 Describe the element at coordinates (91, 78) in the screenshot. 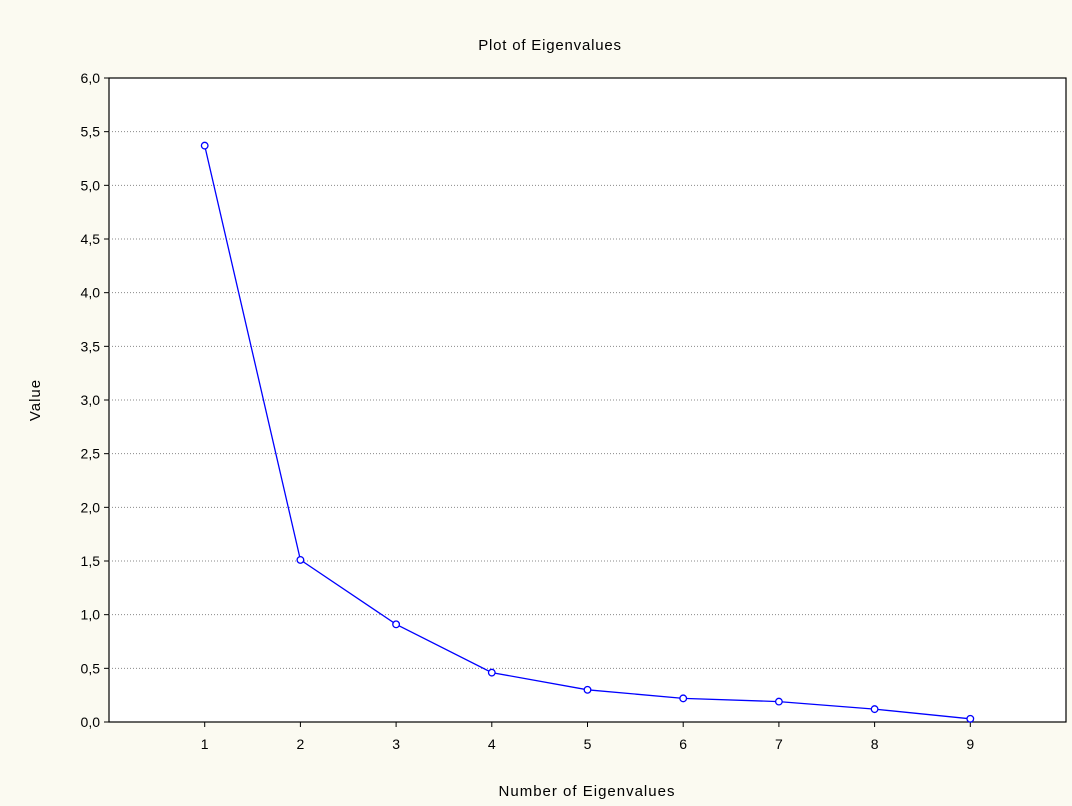

I see `y-tick-label: 6,0` at that location.